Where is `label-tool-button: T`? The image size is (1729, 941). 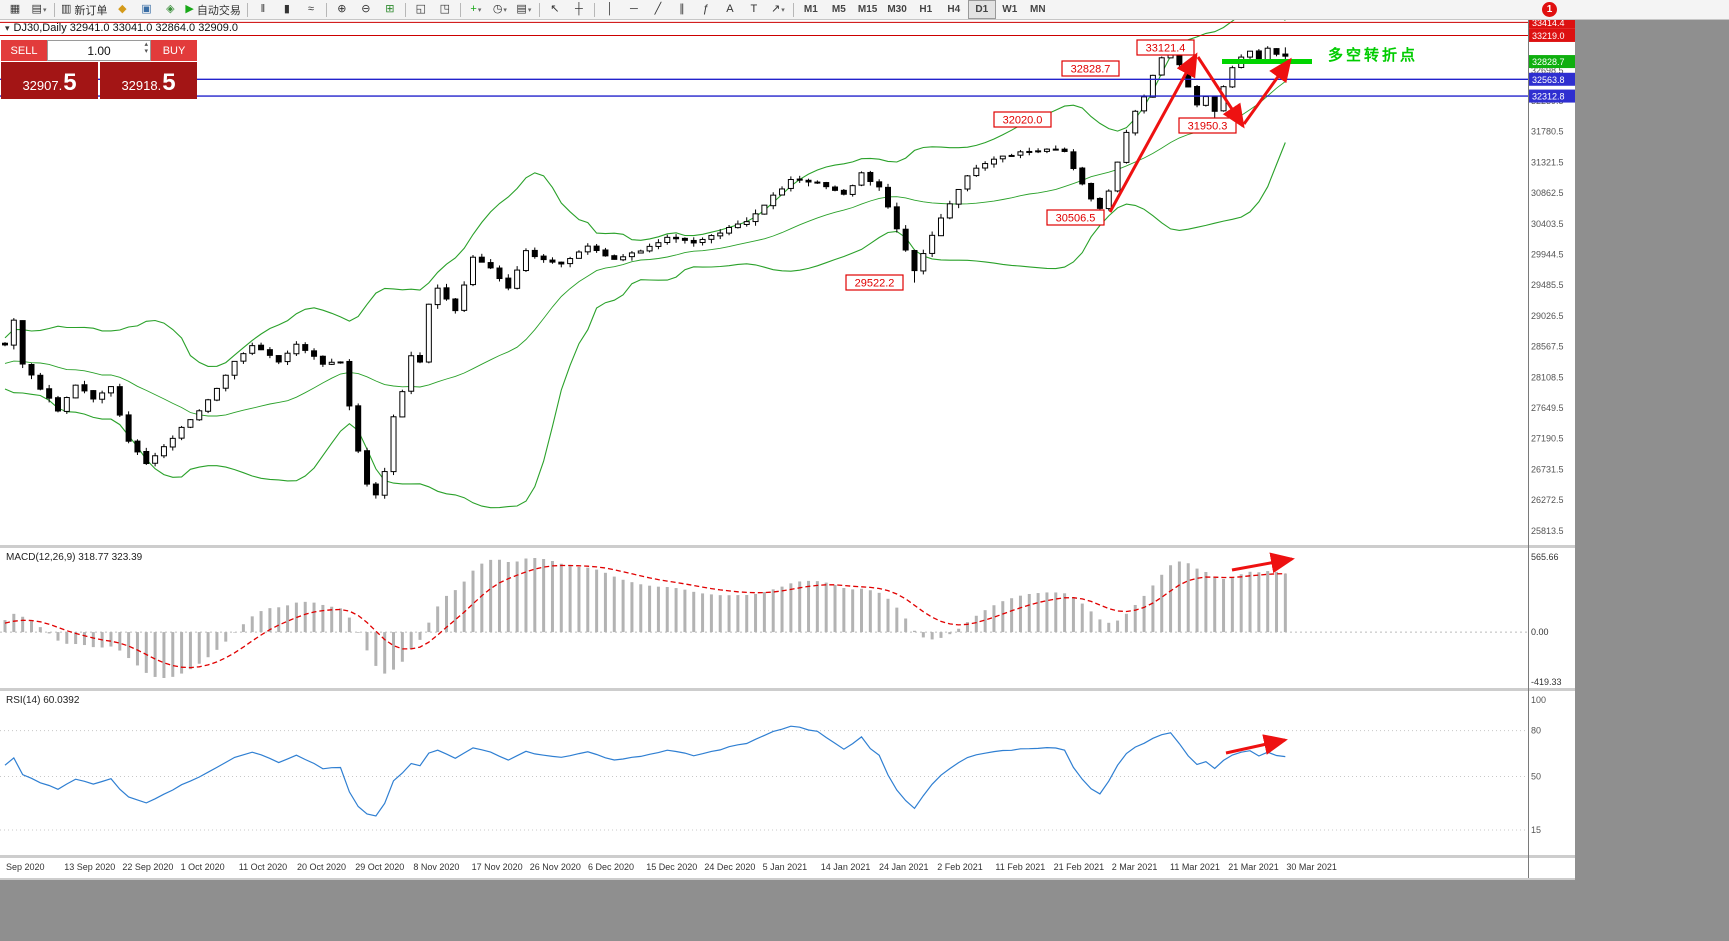
label-tool-button: T is located at coordinates (754, 9).